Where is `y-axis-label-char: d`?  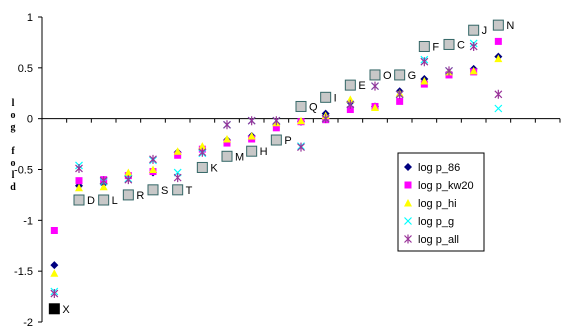 y-axis-label-char: d is located at coordinates (13, 187).